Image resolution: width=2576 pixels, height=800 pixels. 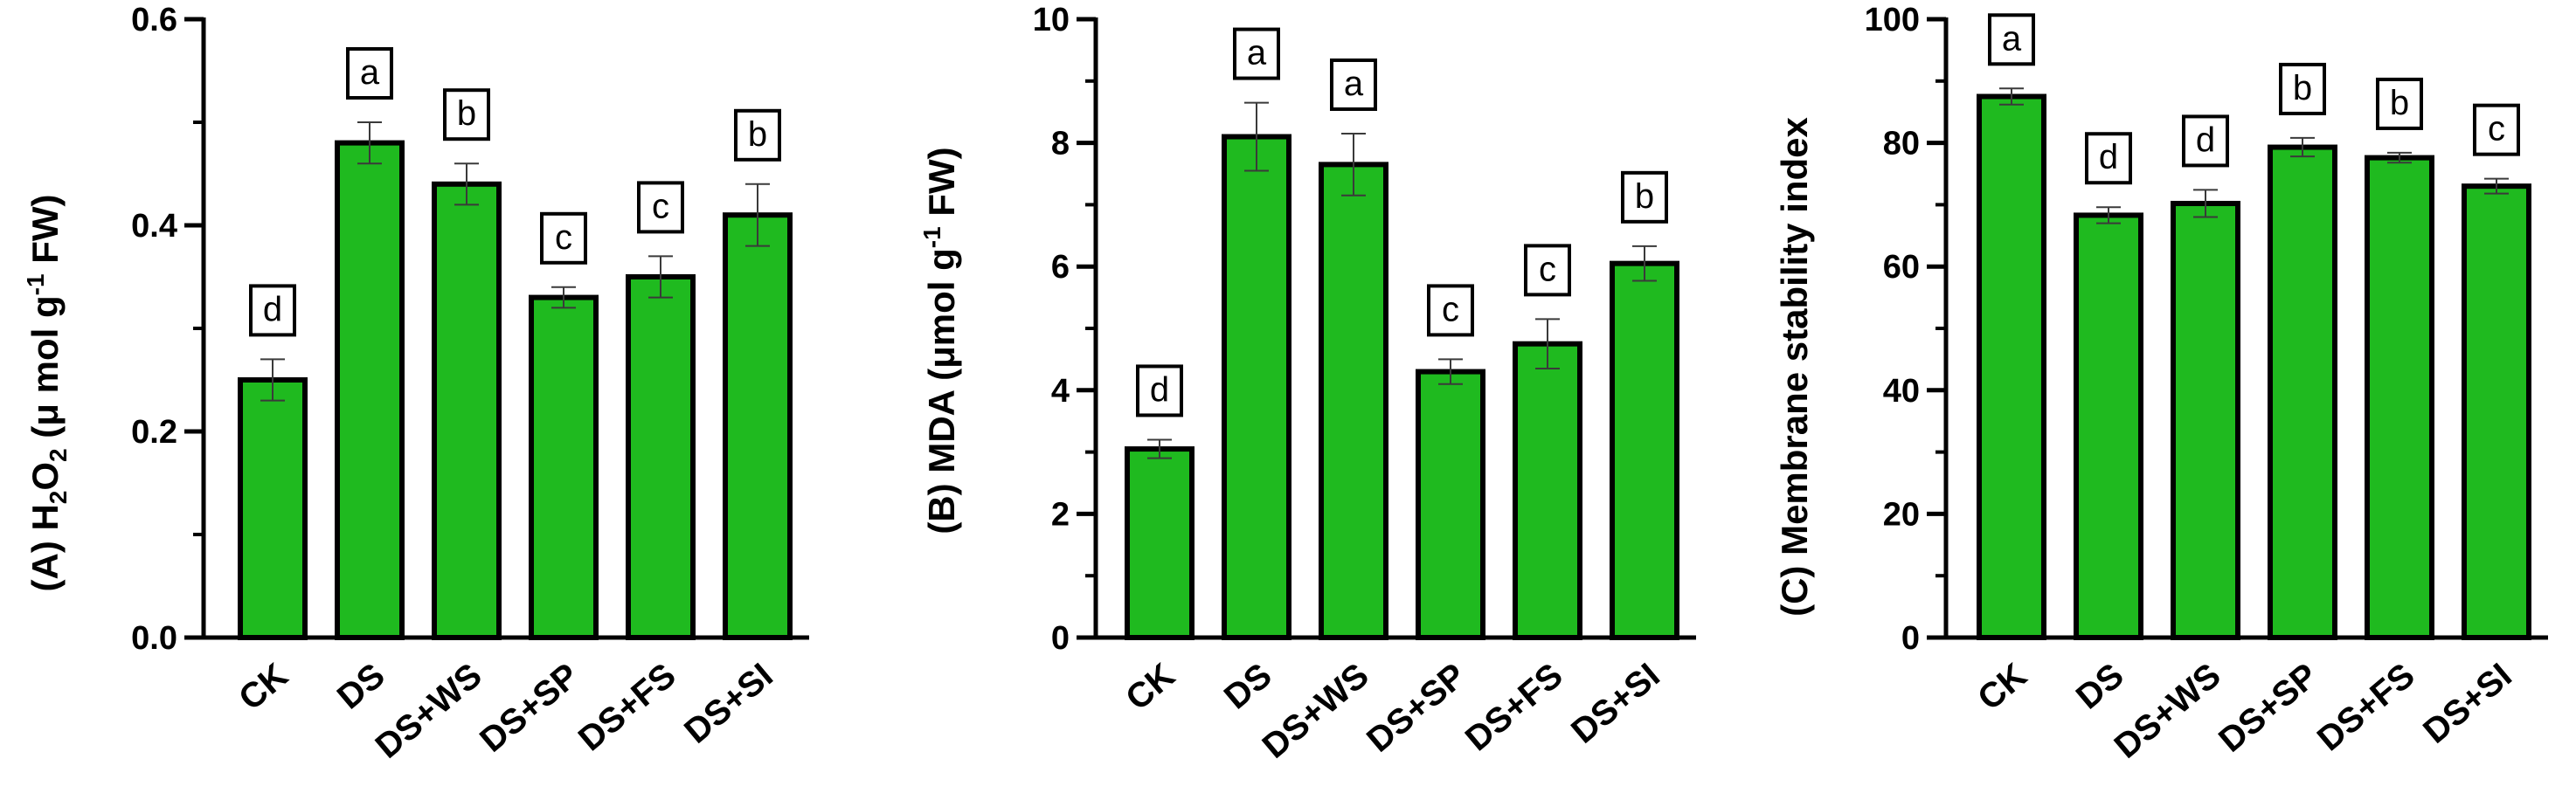 What do you see at coordinates (45, 234) in the screenshot?
I see `y-axis-title-a-part4: FW)` at bounding box center [45, 234].